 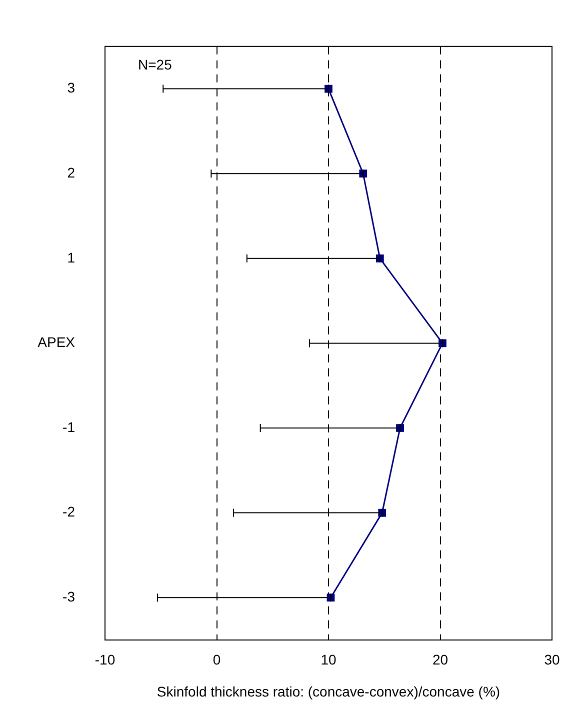 What do you see at coordinates (71, 88) in the screenshot?
I see `y-tick-label: 3` at bounding box center [71, 88].